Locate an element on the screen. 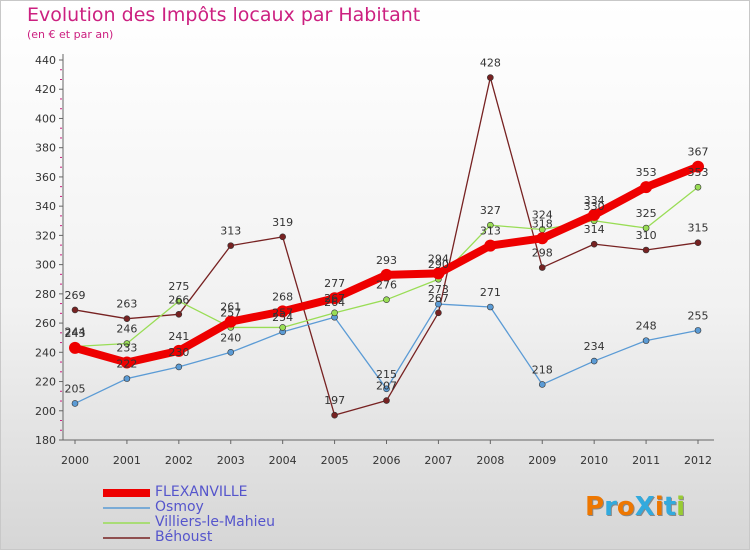 This screenshot has height=550, width=750. data-label: 234 is located at coordinates (594, 346).